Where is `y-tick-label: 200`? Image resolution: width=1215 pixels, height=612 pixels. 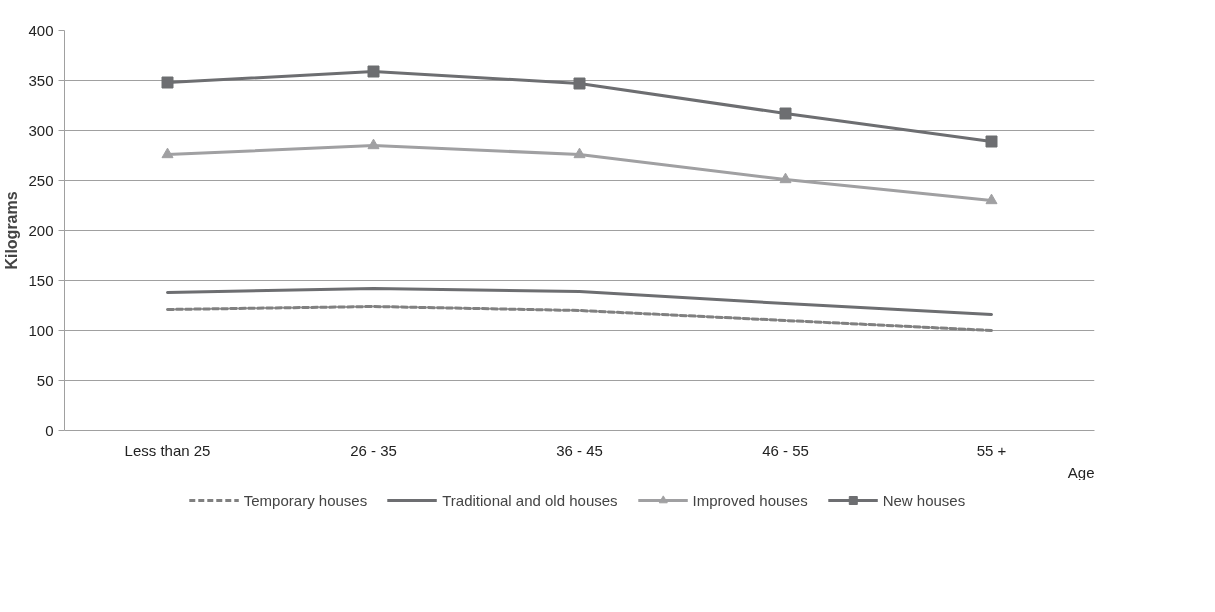
y-tick-label: 200 is located at coordinates (41, 230).